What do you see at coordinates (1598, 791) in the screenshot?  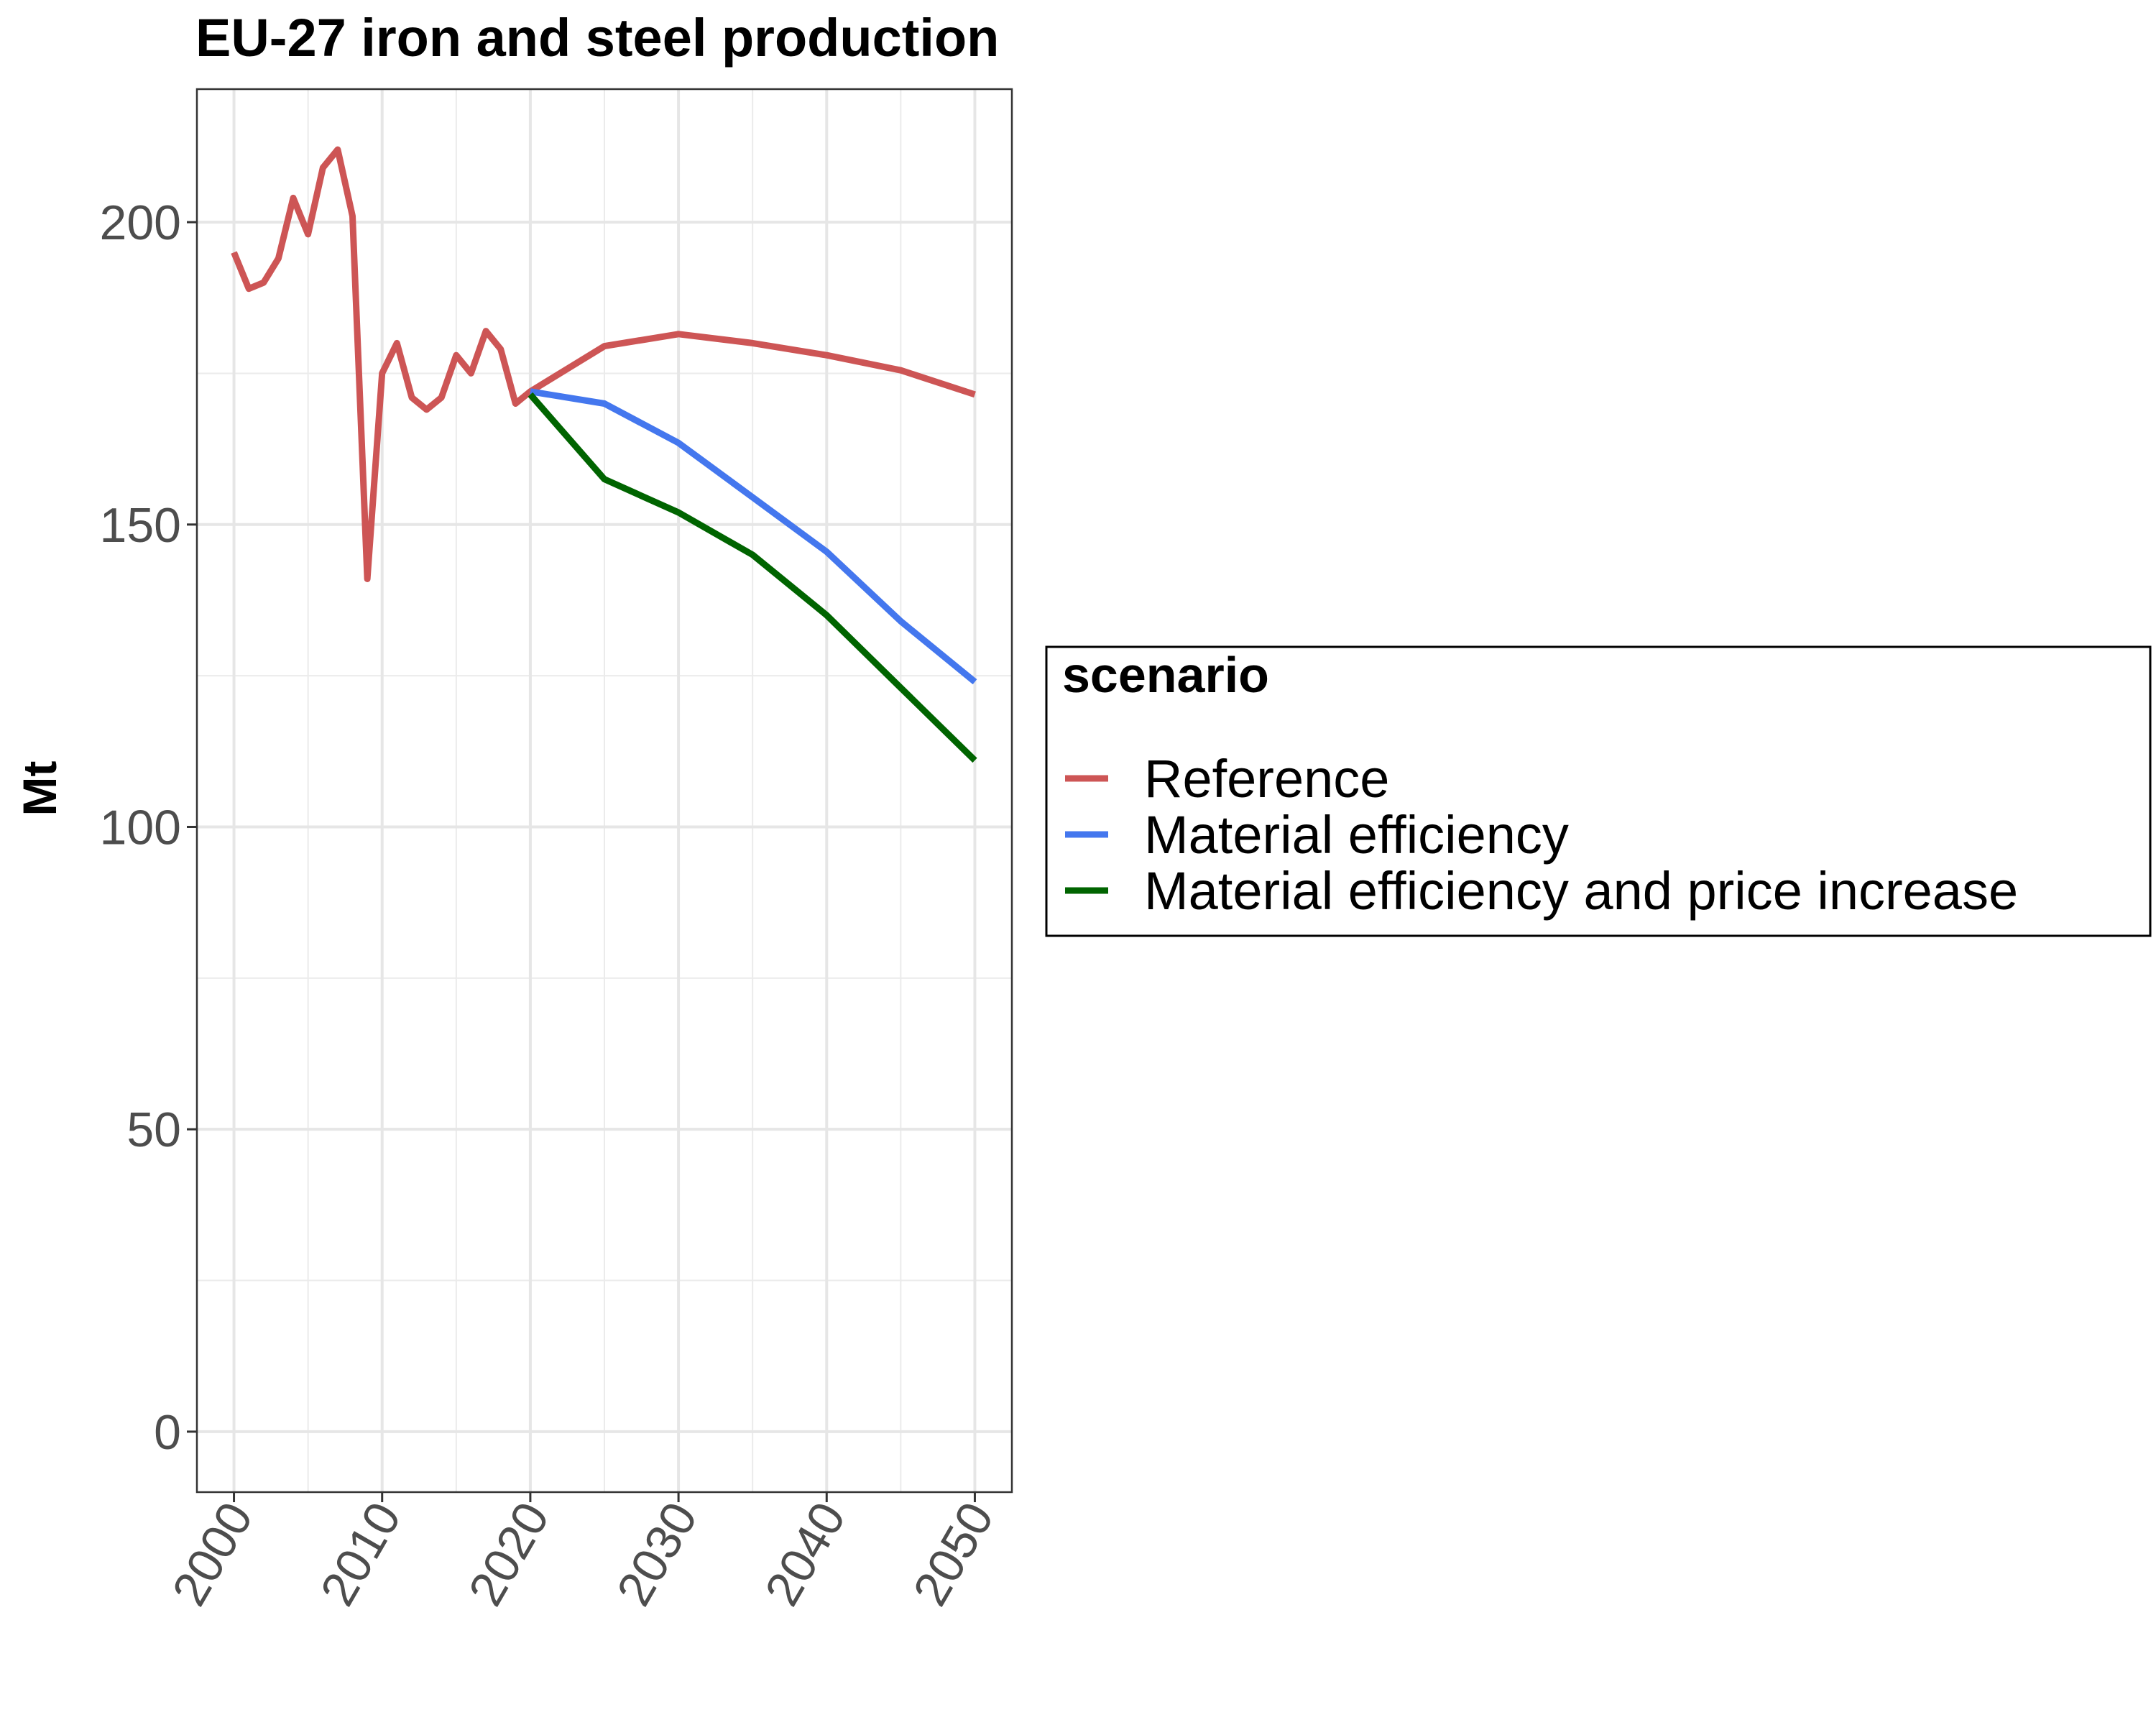 I see `legend-box` at bounding box center [1598, 791].